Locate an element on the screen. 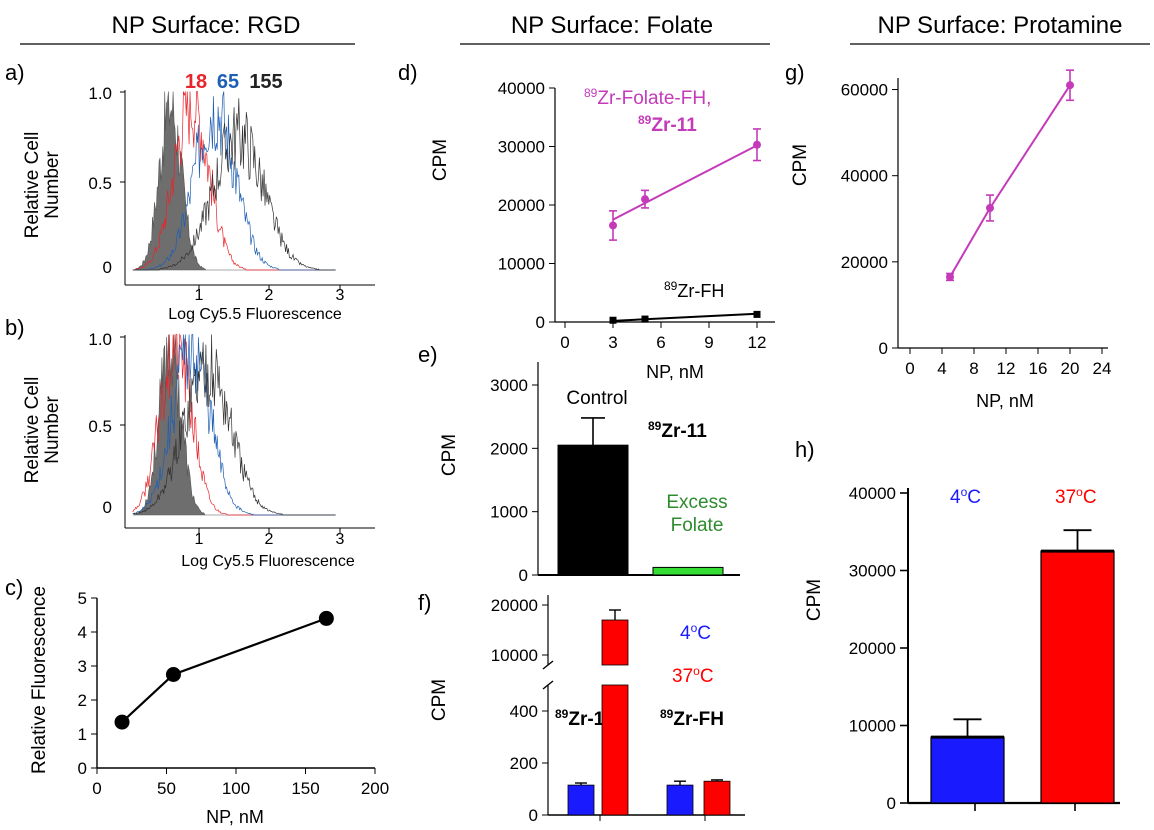  panel-a-xtick-label-2: 2 is located at coordinates (269, 295).